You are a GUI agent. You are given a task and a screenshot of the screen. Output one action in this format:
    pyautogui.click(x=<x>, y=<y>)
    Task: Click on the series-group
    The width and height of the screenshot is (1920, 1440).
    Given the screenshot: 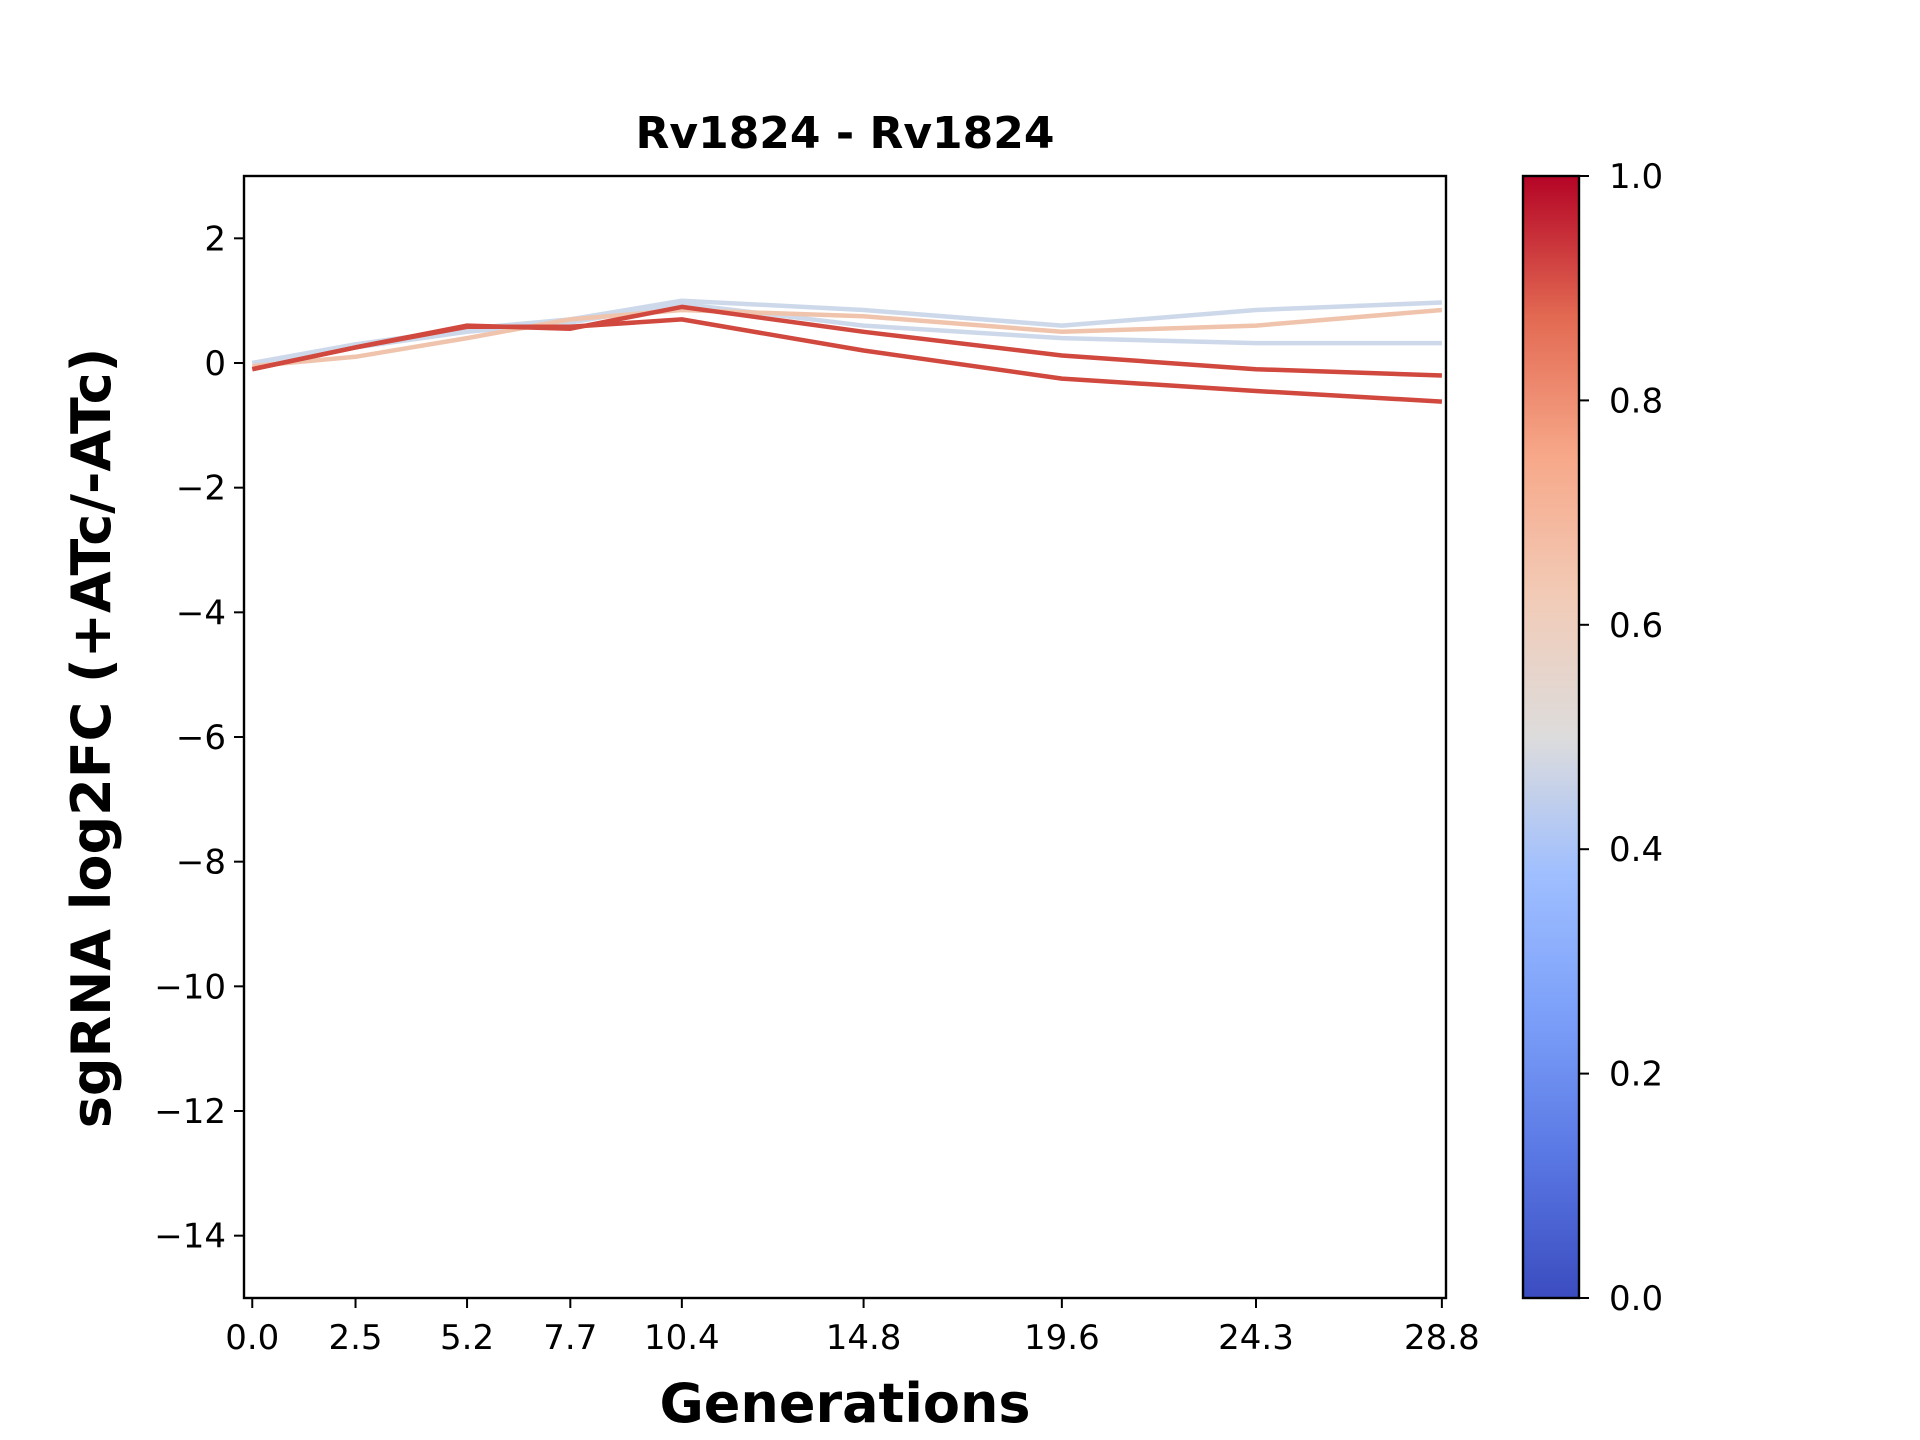 What is the action you would take?
    pyautogui.click(x=847, y=351)
    